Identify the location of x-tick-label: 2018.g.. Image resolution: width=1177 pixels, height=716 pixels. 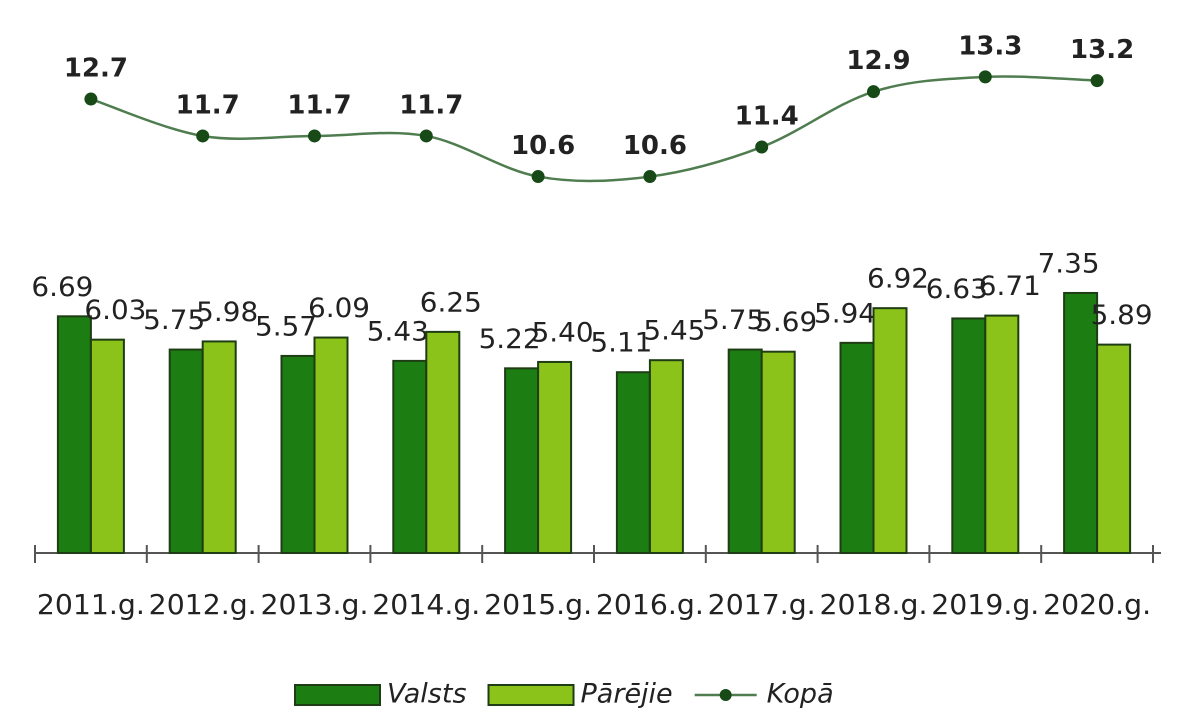
(874, 604).